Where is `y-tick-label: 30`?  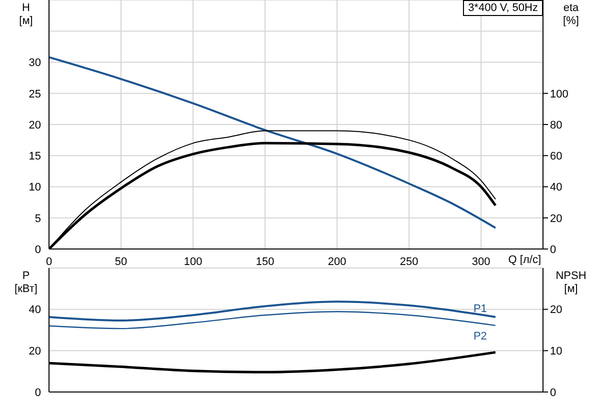 y-tick-label: 30 is located at coordinates (34, 63).